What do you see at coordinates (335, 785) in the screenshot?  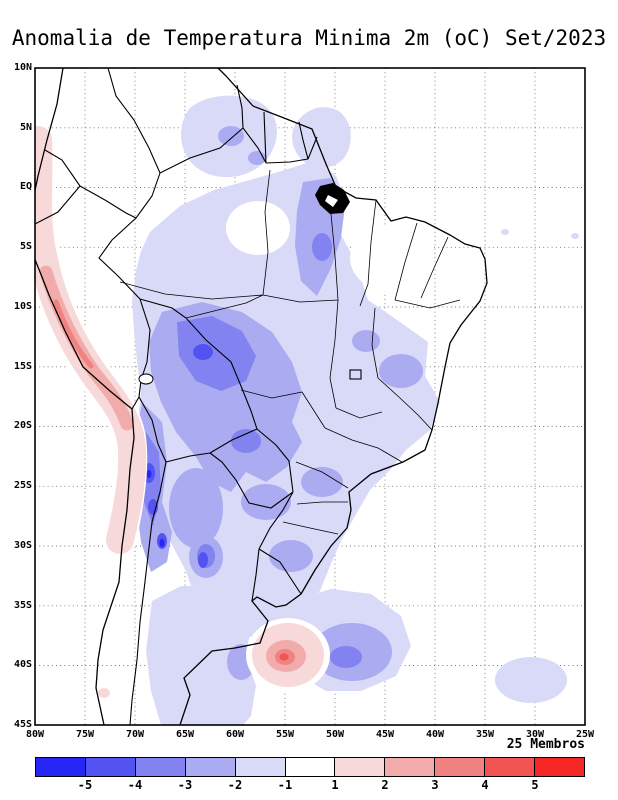 I see `colorbar-tick-label: 1` at bounding box center [335, 785].